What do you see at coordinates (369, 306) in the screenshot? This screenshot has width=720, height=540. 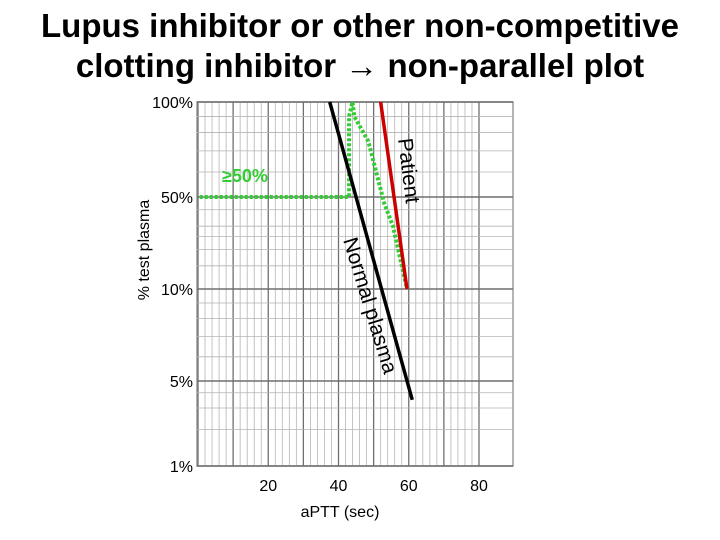 I see `normal-plasma-label: Normal plasma` at bounding box center [369, 306].